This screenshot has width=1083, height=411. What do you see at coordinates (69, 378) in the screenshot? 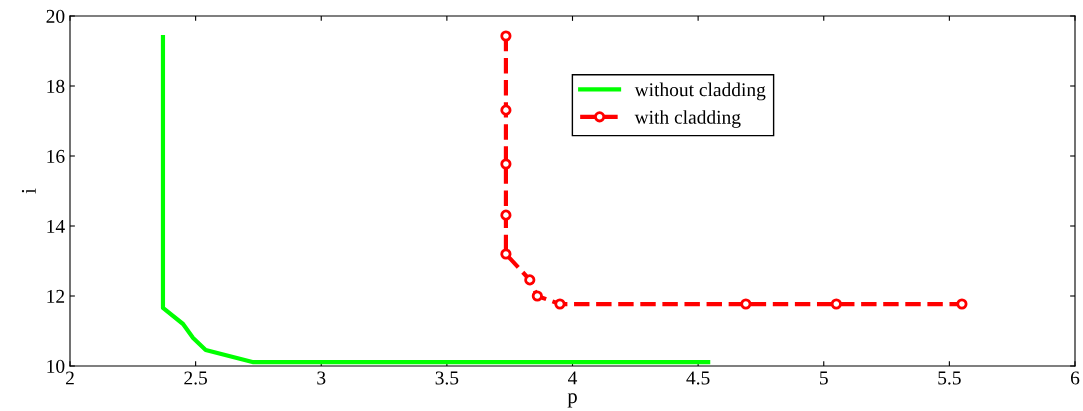
I see `x-tick-label: 2` at bounding box center [69, 378].